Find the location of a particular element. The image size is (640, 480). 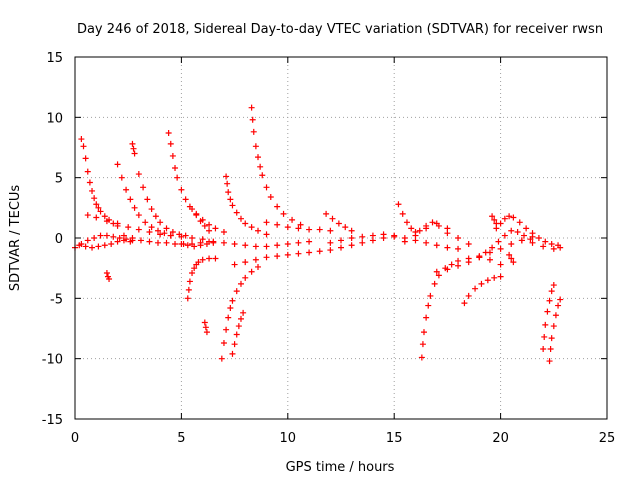

x-tick-label: 0 is located at coordinates (75, 438).